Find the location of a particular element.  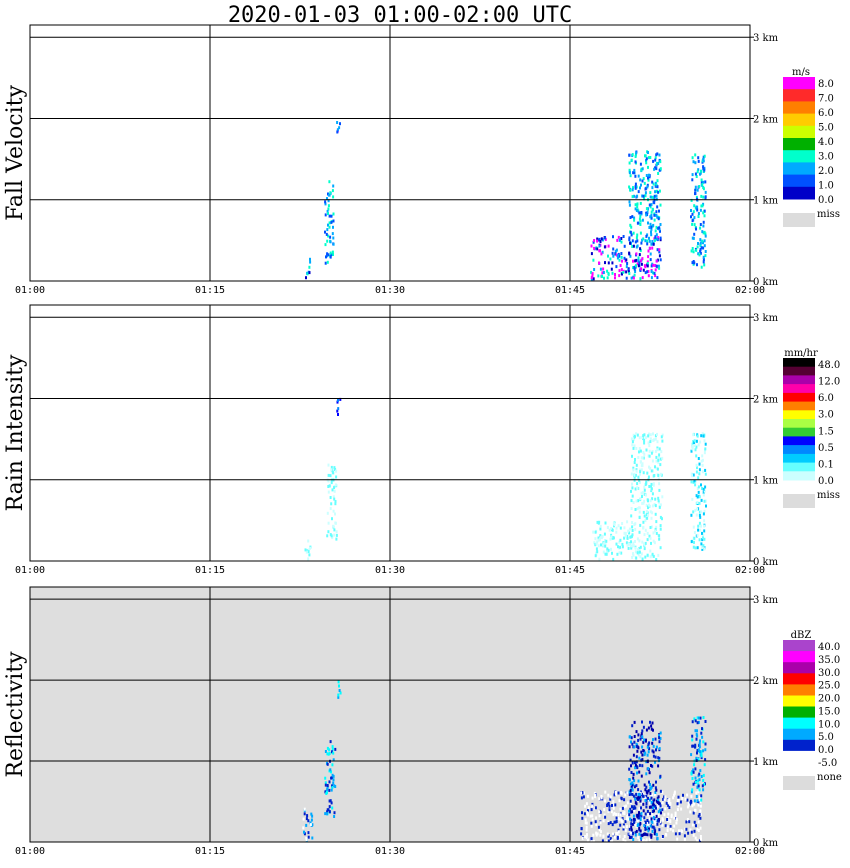

y-tick-label: 0 km is located at coordinates (766, 843).